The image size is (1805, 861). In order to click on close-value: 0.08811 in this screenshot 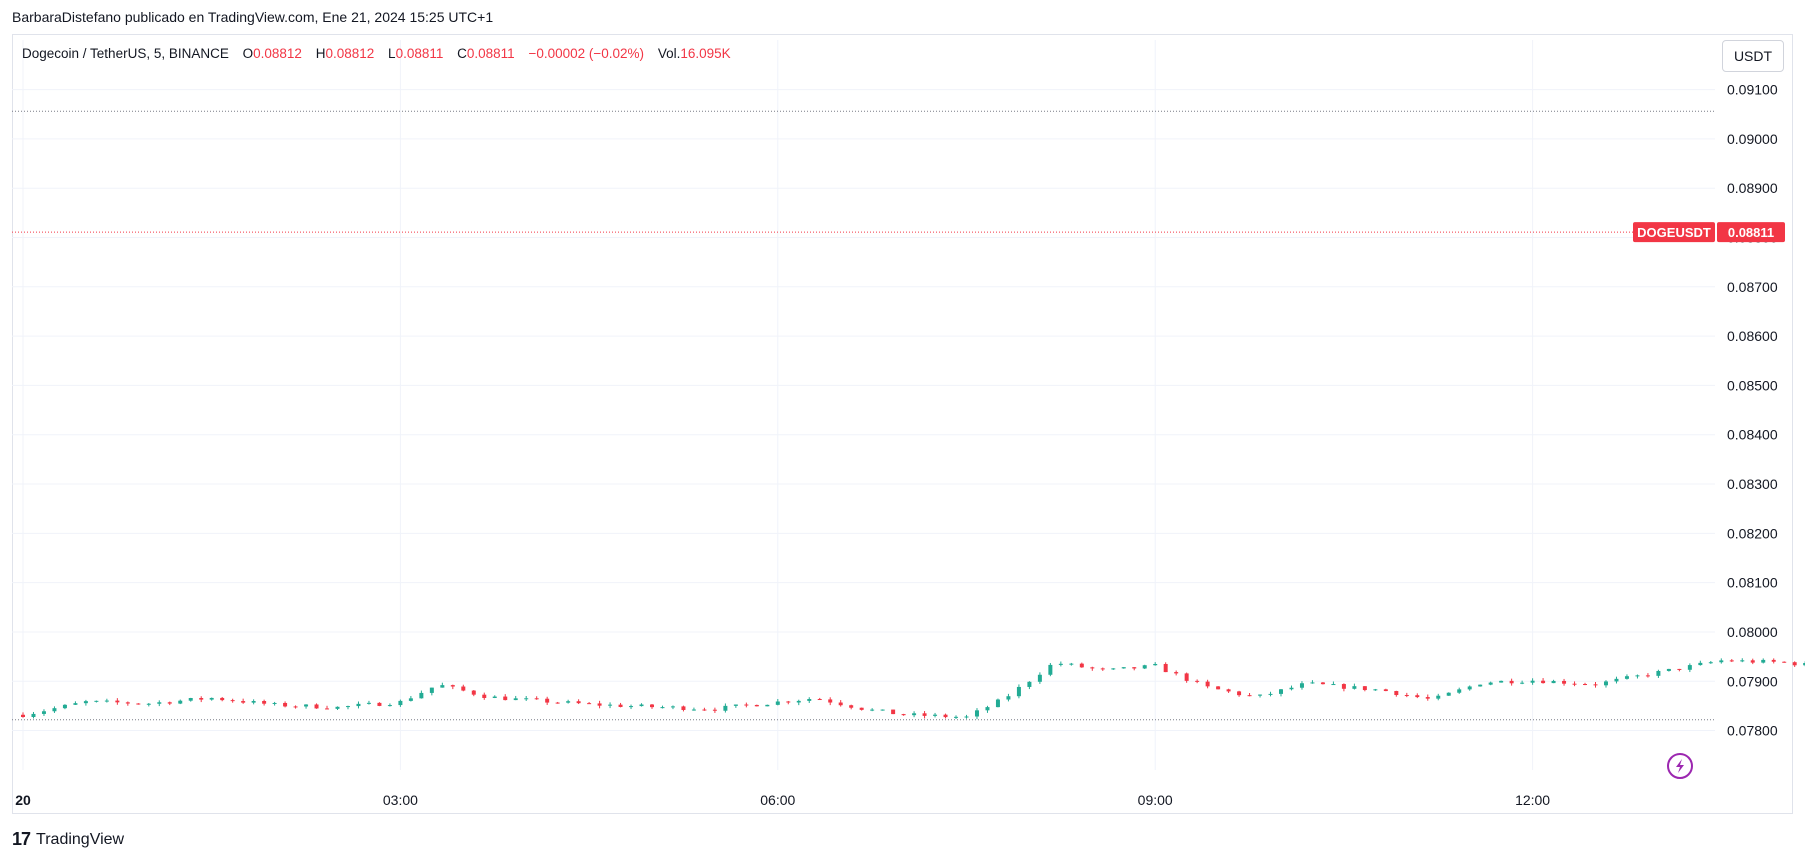, I will do `click(490, 53)`.